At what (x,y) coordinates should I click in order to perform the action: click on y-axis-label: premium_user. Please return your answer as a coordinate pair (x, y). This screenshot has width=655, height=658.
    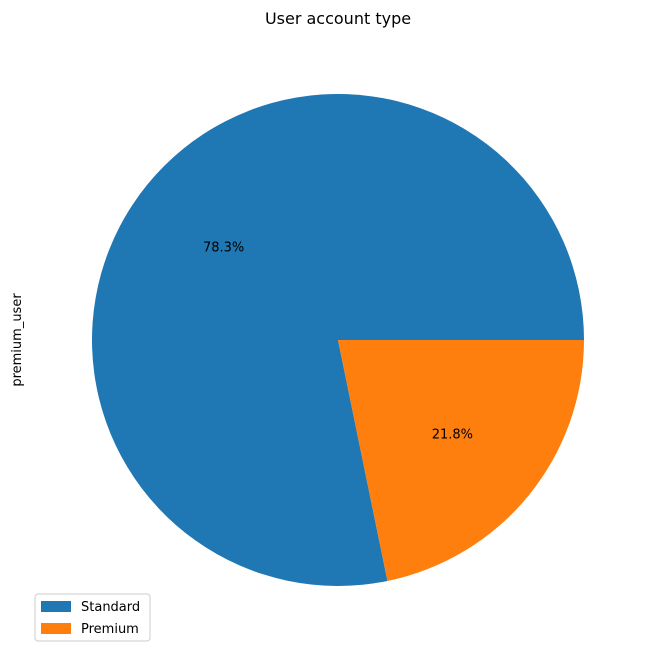
    Looking at the image, I should click on (17, 340).